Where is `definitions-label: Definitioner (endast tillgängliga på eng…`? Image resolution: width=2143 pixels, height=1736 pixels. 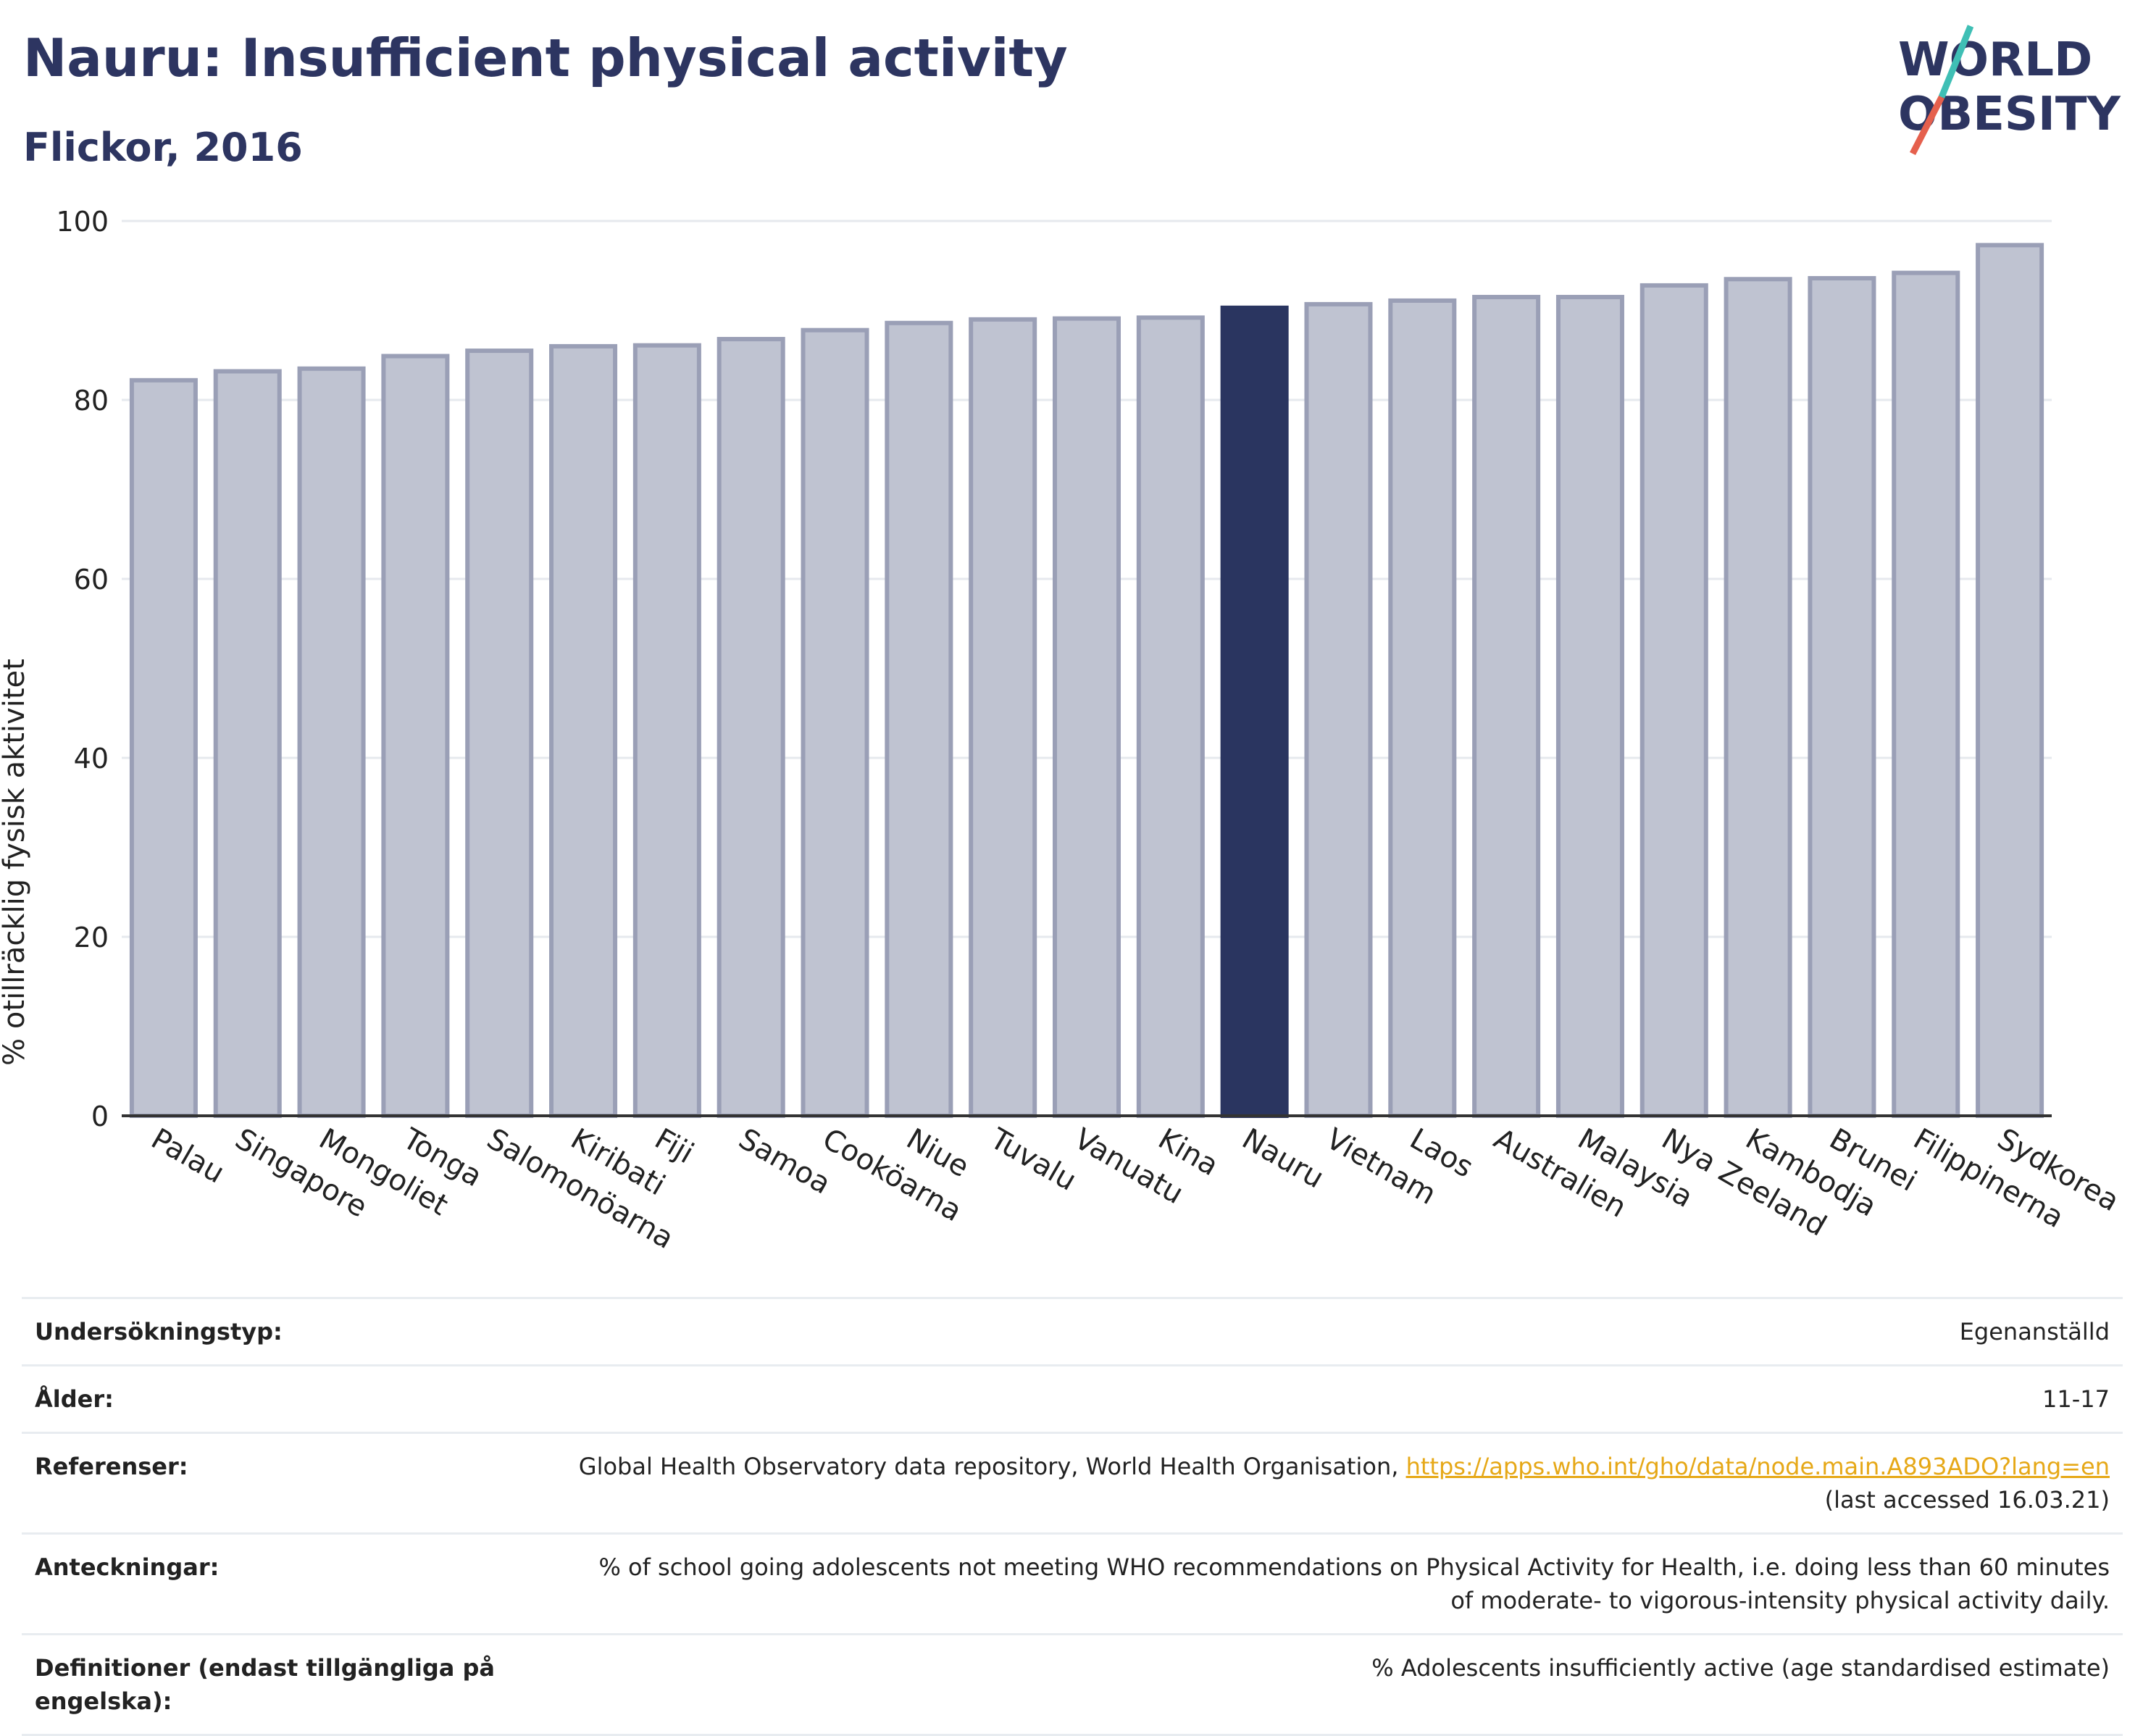
definitions-label: Definitioner (endast tillgängliga på eng… is located at coordinates (265, 1684).